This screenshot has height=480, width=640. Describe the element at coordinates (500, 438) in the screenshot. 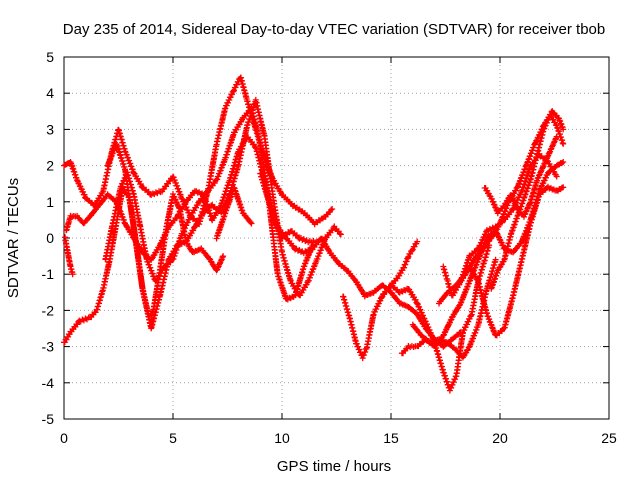

I see `x-tick-label: 20` at that location.